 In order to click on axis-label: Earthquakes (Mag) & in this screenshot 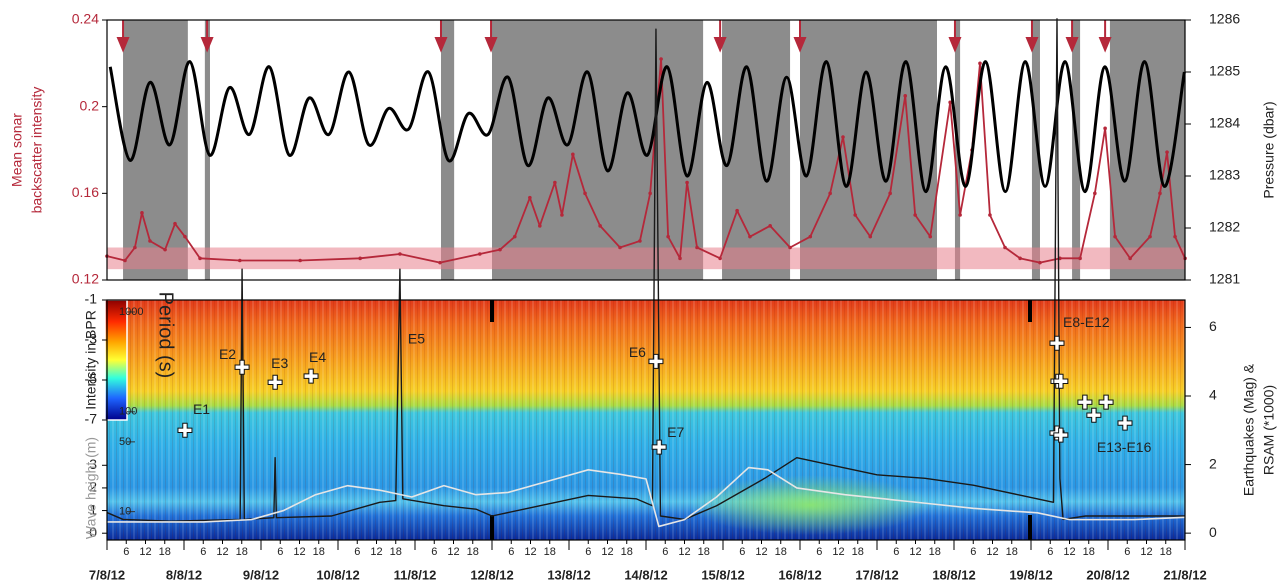, I will do `click(1249, 429)`.